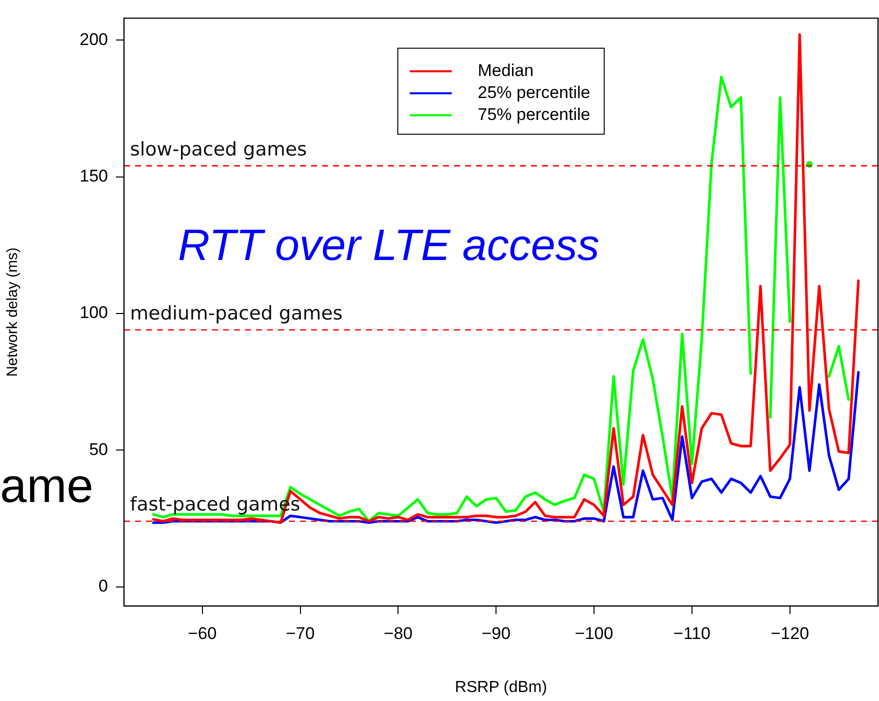 The image size is (879, 701). What do you see at coordinates (218, 149) in the screenshot?
I see `ref-line-label: slow-paced games` at bounding box center [218, 149].